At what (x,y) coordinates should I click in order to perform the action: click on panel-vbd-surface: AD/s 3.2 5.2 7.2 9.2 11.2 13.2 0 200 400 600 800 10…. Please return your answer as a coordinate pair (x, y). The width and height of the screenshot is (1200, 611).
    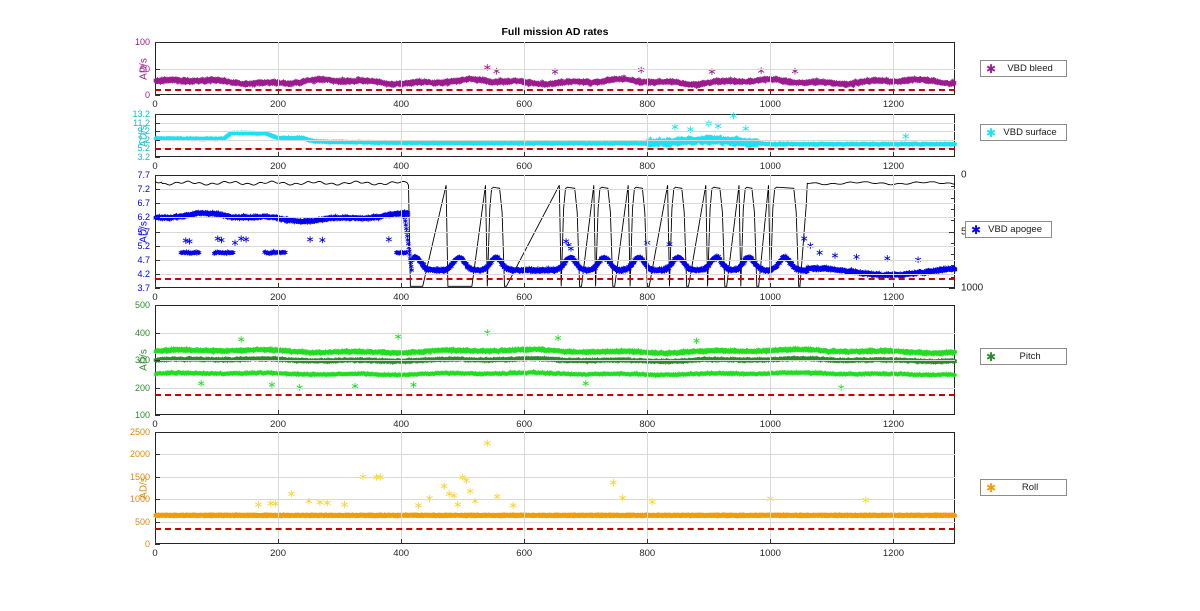
    Looking at the image, I should click on (545, 140).